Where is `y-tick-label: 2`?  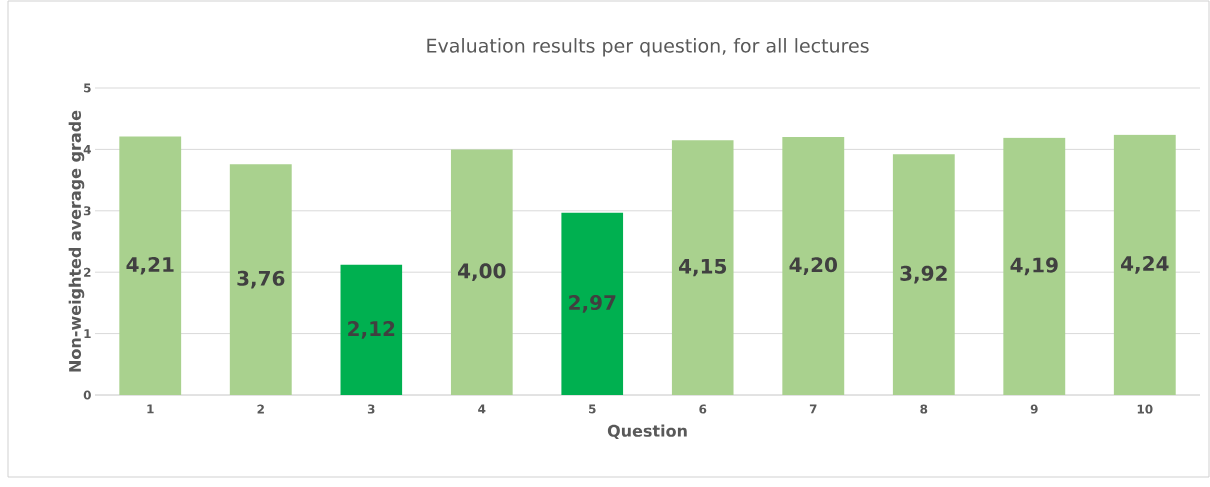
y-tick-label: 2 is located at coordinates (87, 272).